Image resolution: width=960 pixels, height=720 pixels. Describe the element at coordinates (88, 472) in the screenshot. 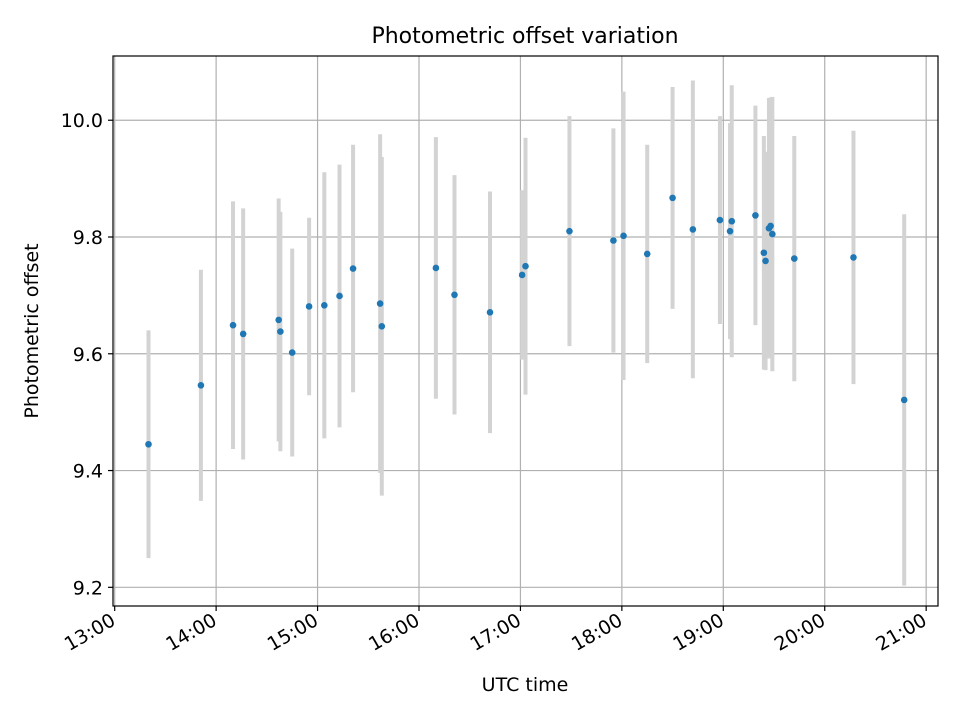

I see `y-tick-label: 9.4` at that location.